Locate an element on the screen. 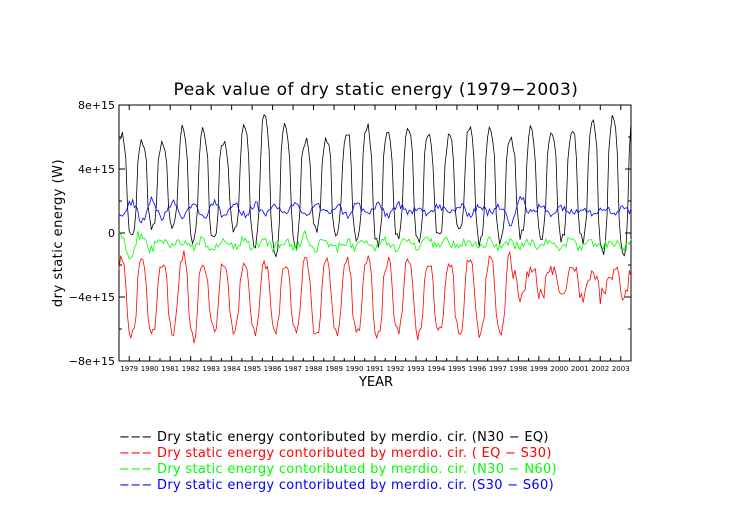 The width and height of the screenshot is (752, 532). x-tick-label: 2000 is located at coordinates (559, 369).